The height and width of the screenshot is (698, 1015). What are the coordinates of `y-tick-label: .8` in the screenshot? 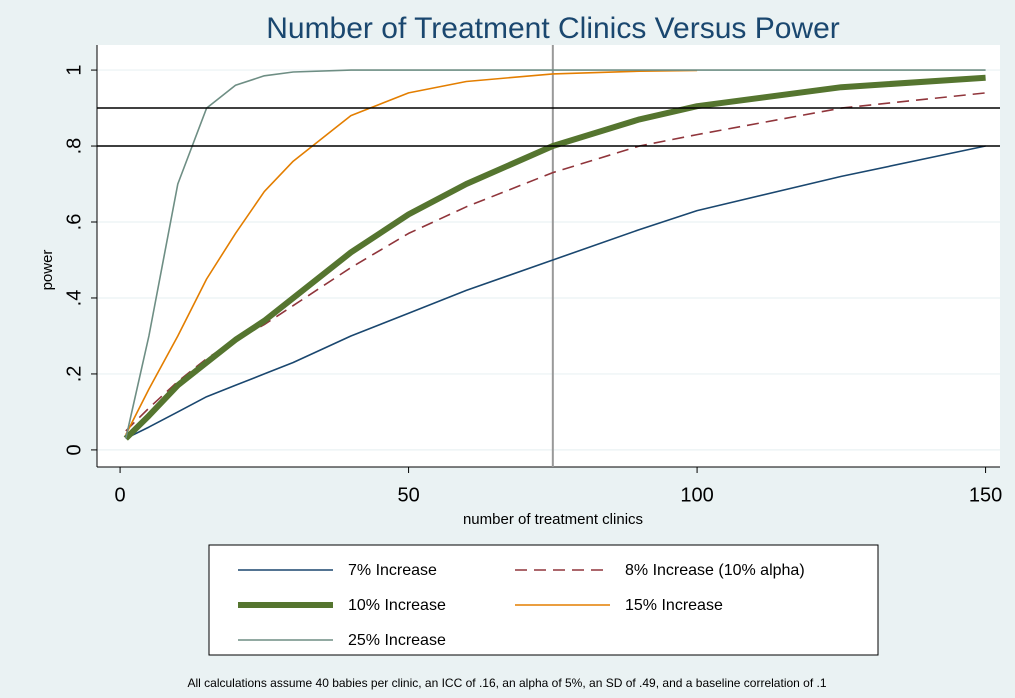 It's located at (74, 146).